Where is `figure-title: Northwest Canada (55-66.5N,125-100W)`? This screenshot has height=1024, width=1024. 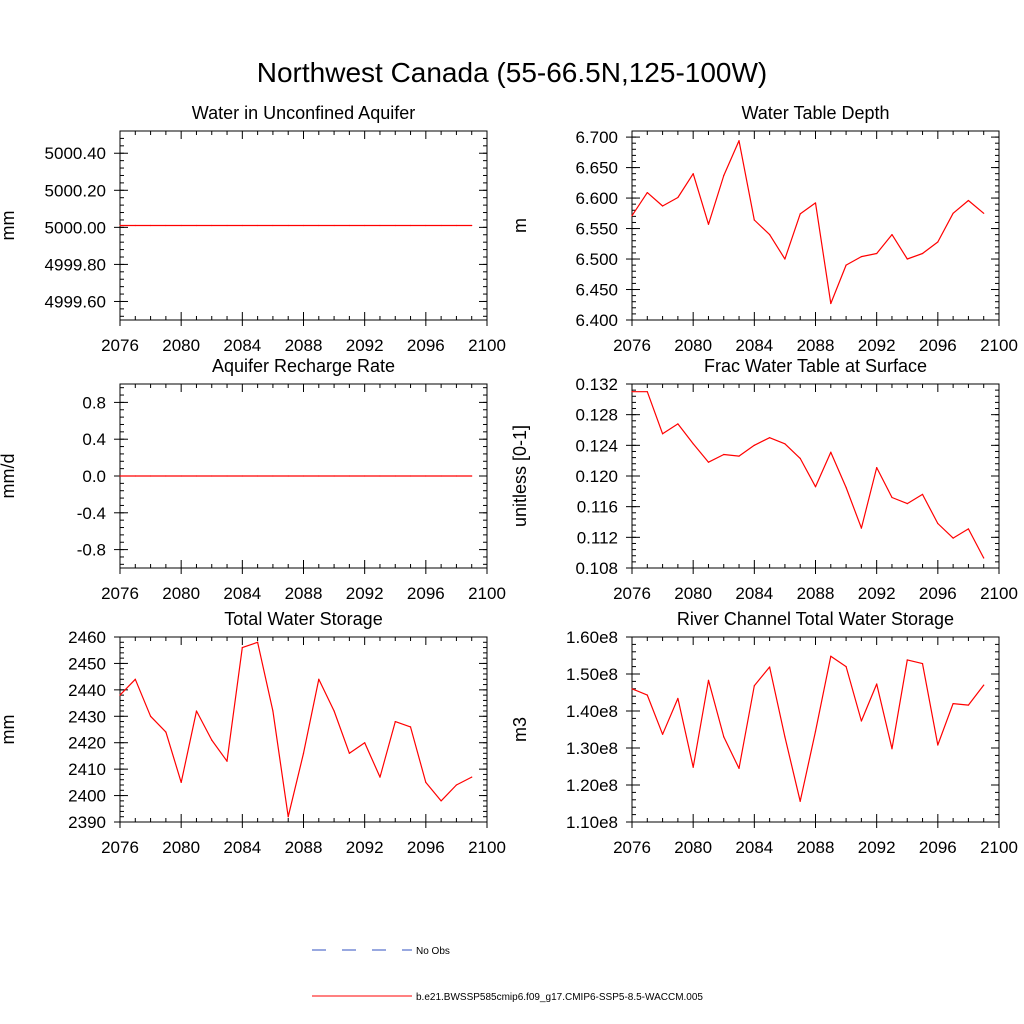
figure-title: Northwest Canada (55-66.5N,125-100W) is located at coordinates (512, 72).